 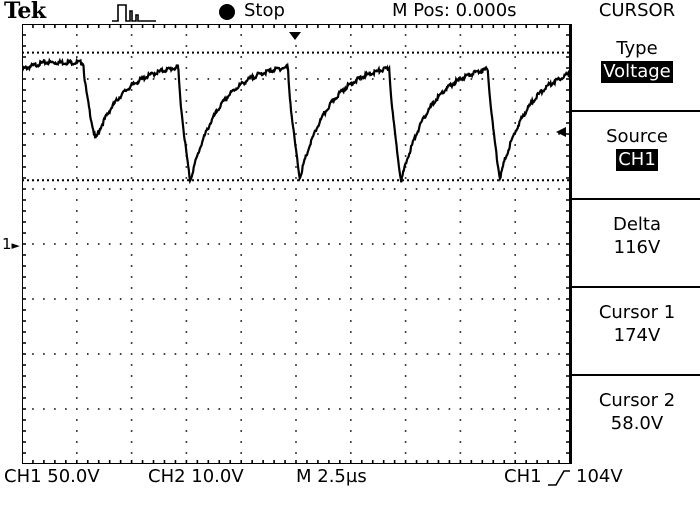 What do you see at coordinates (637, 160) in the screenshot?
I see `menu-source-value: CH1` at bounding box center [637, 160].